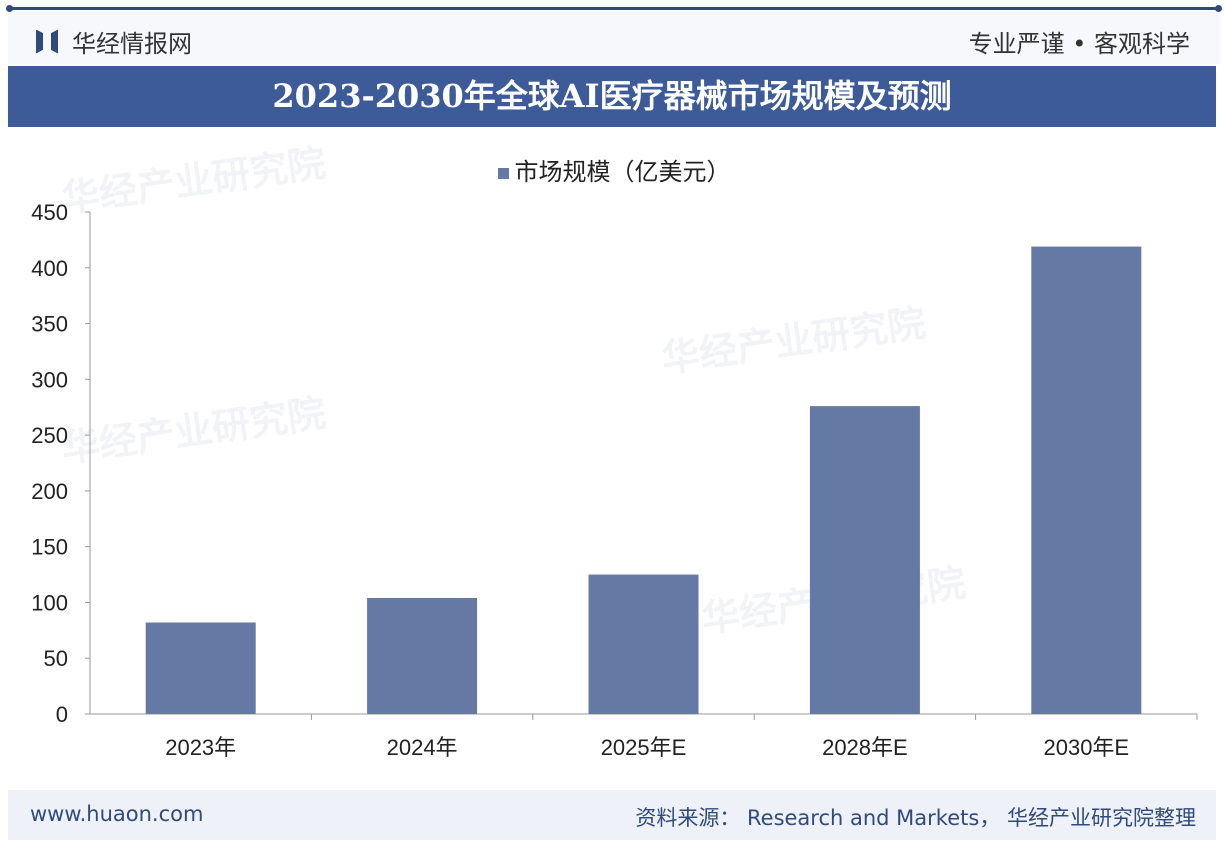  What do you see at coordinates (622, 172) in the screenshot?
I see `legend-label: 市场规模（亿美元）` at bounding box center [622, 172].